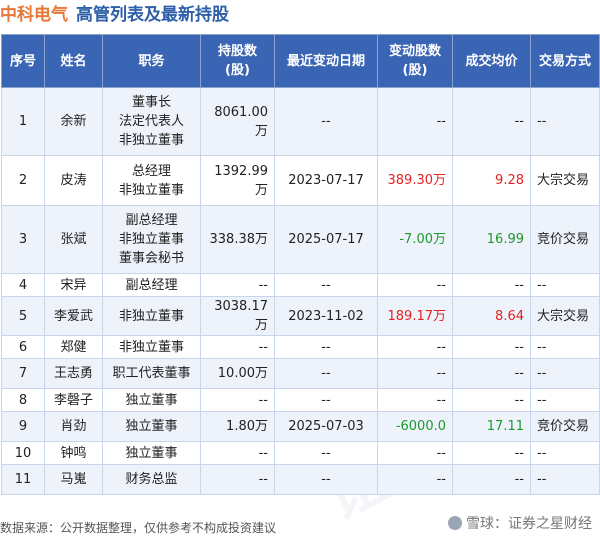  Describe the element at coordinates (326, 61) in the screenshot. I see `column-header: 最近变动日期` at that location.